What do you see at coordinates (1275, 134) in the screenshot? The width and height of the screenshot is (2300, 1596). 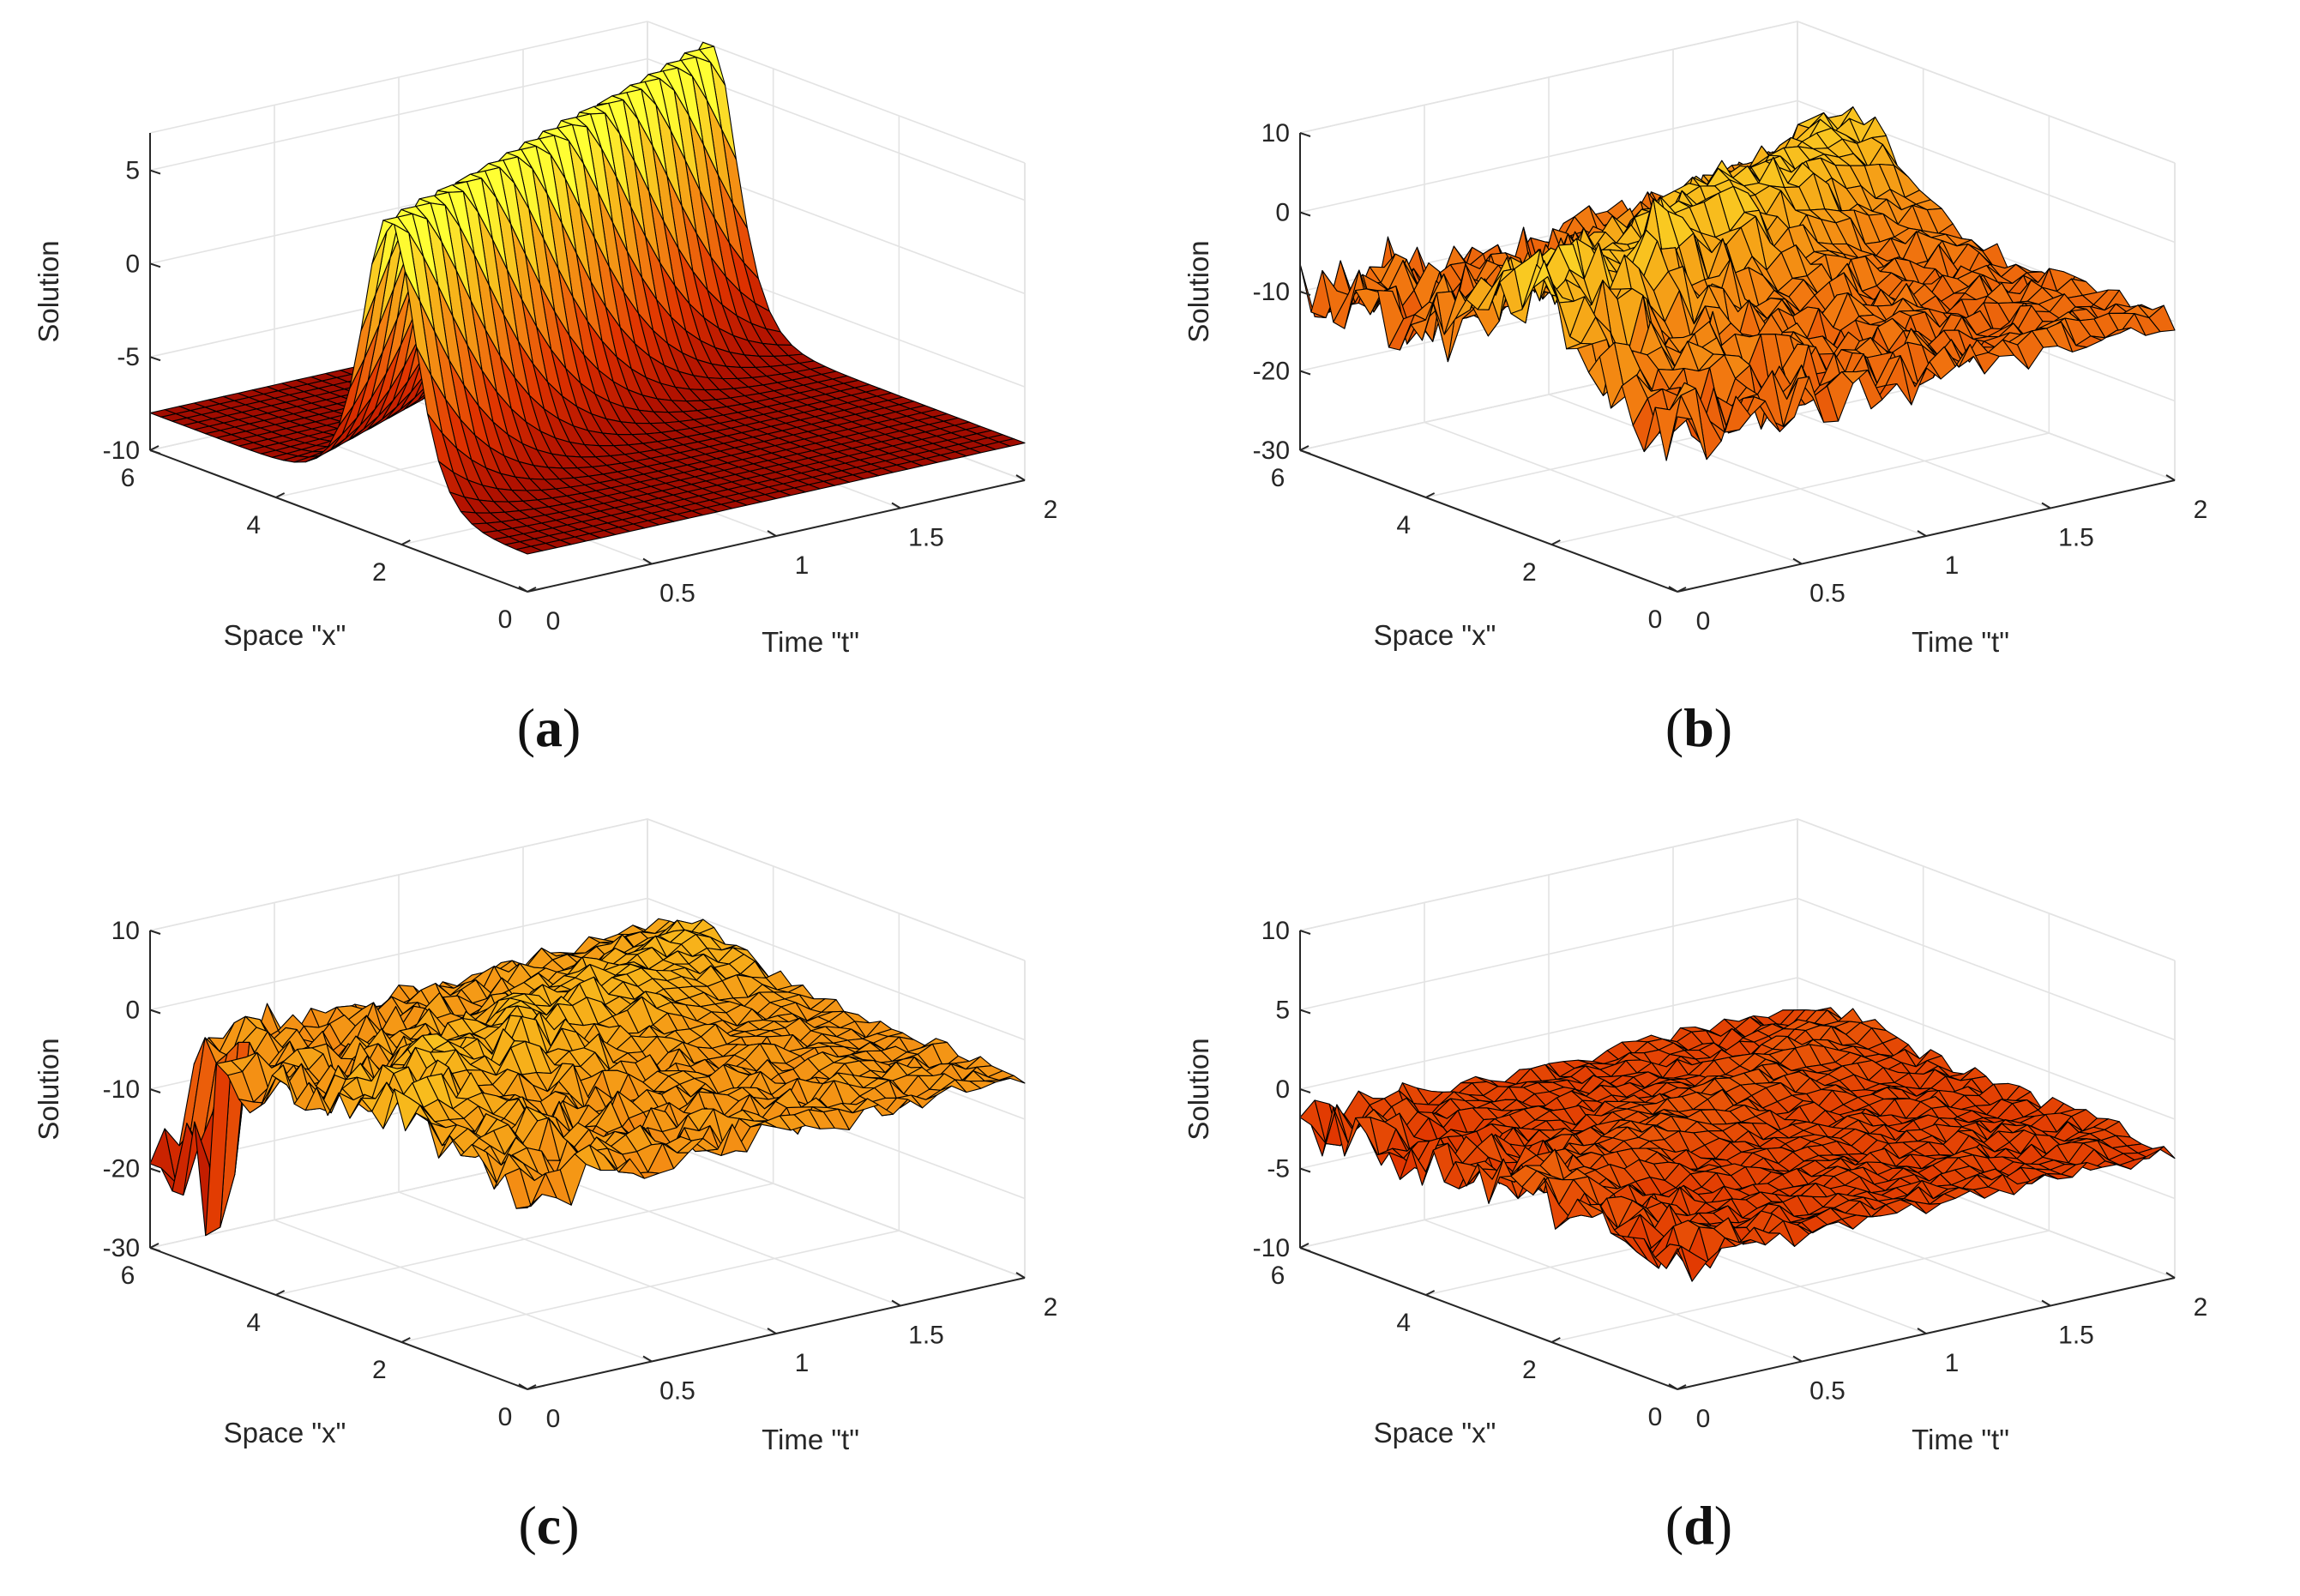 I see `z-tick-label: 10` at bounding box center [1275, 134].